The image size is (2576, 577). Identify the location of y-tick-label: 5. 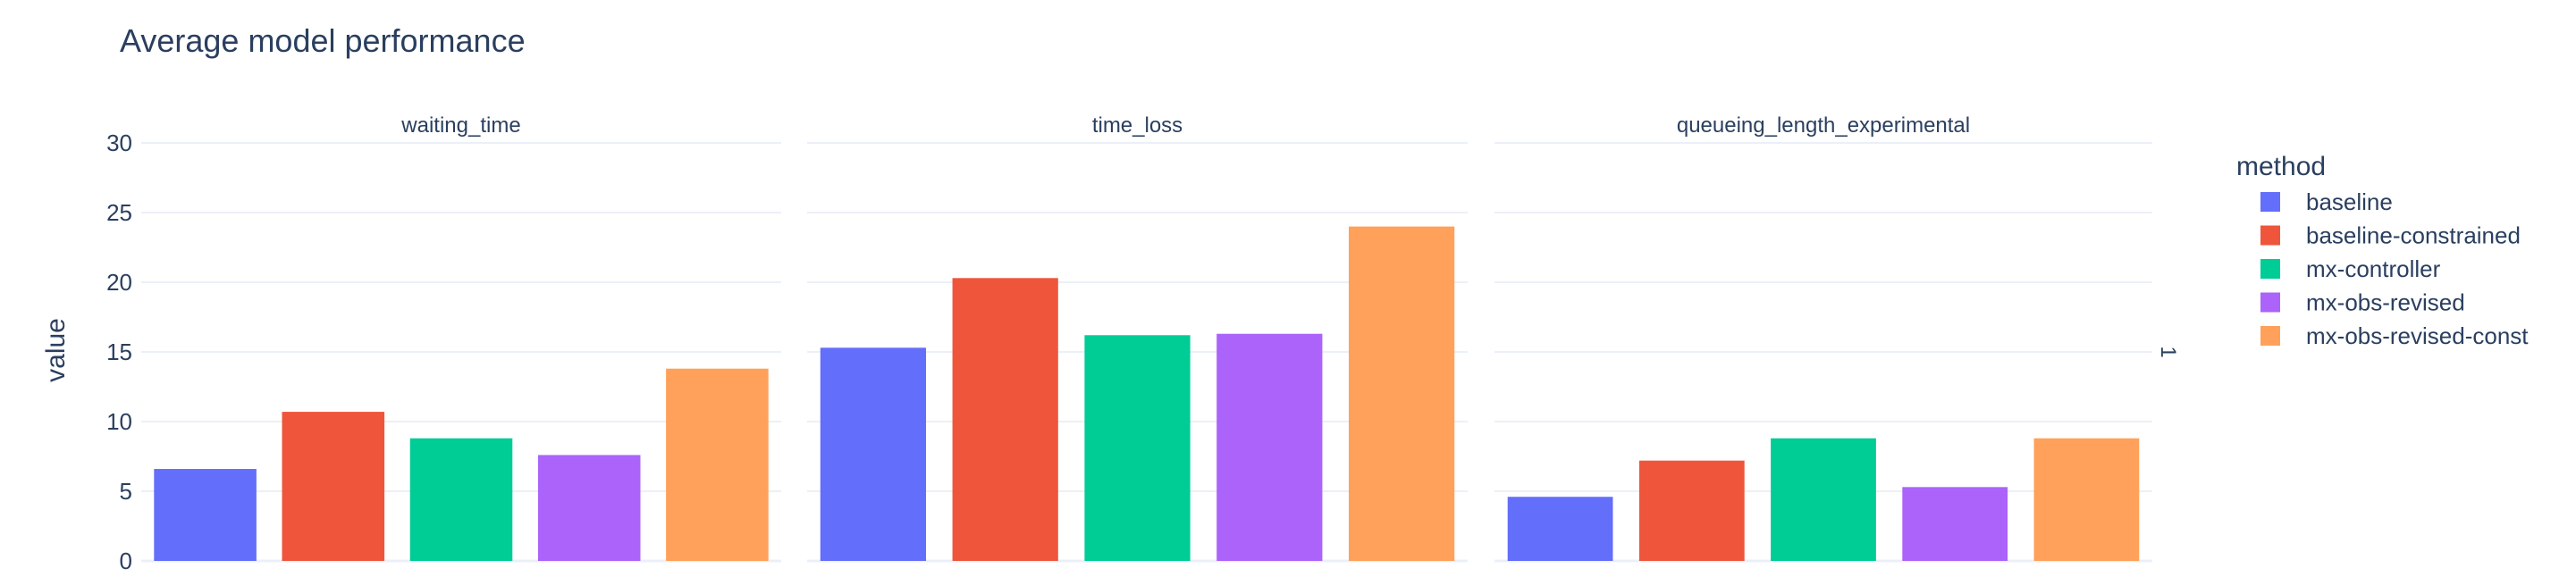
(126, 492).